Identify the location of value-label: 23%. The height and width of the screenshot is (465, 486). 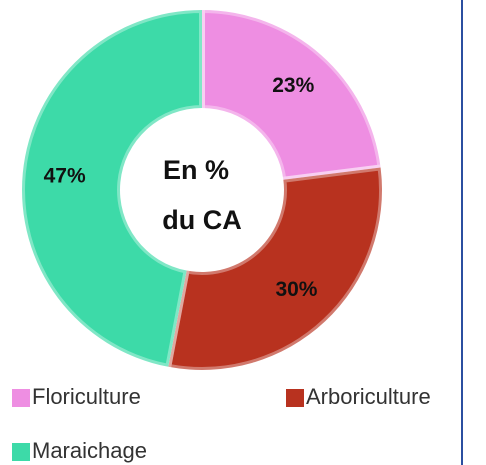
(293, 85).